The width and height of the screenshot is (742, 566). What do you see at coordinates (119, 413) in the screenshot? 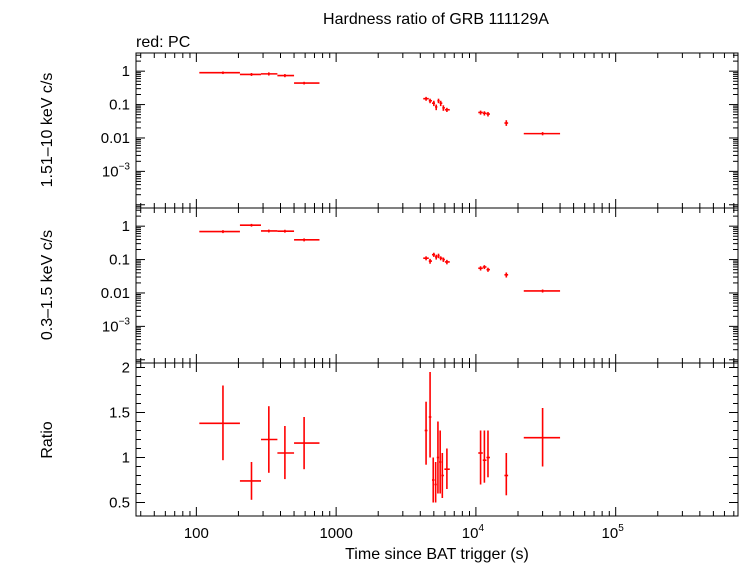
I see `y-tick-label-ratio: 1.5` at bounding box center [119, 413].